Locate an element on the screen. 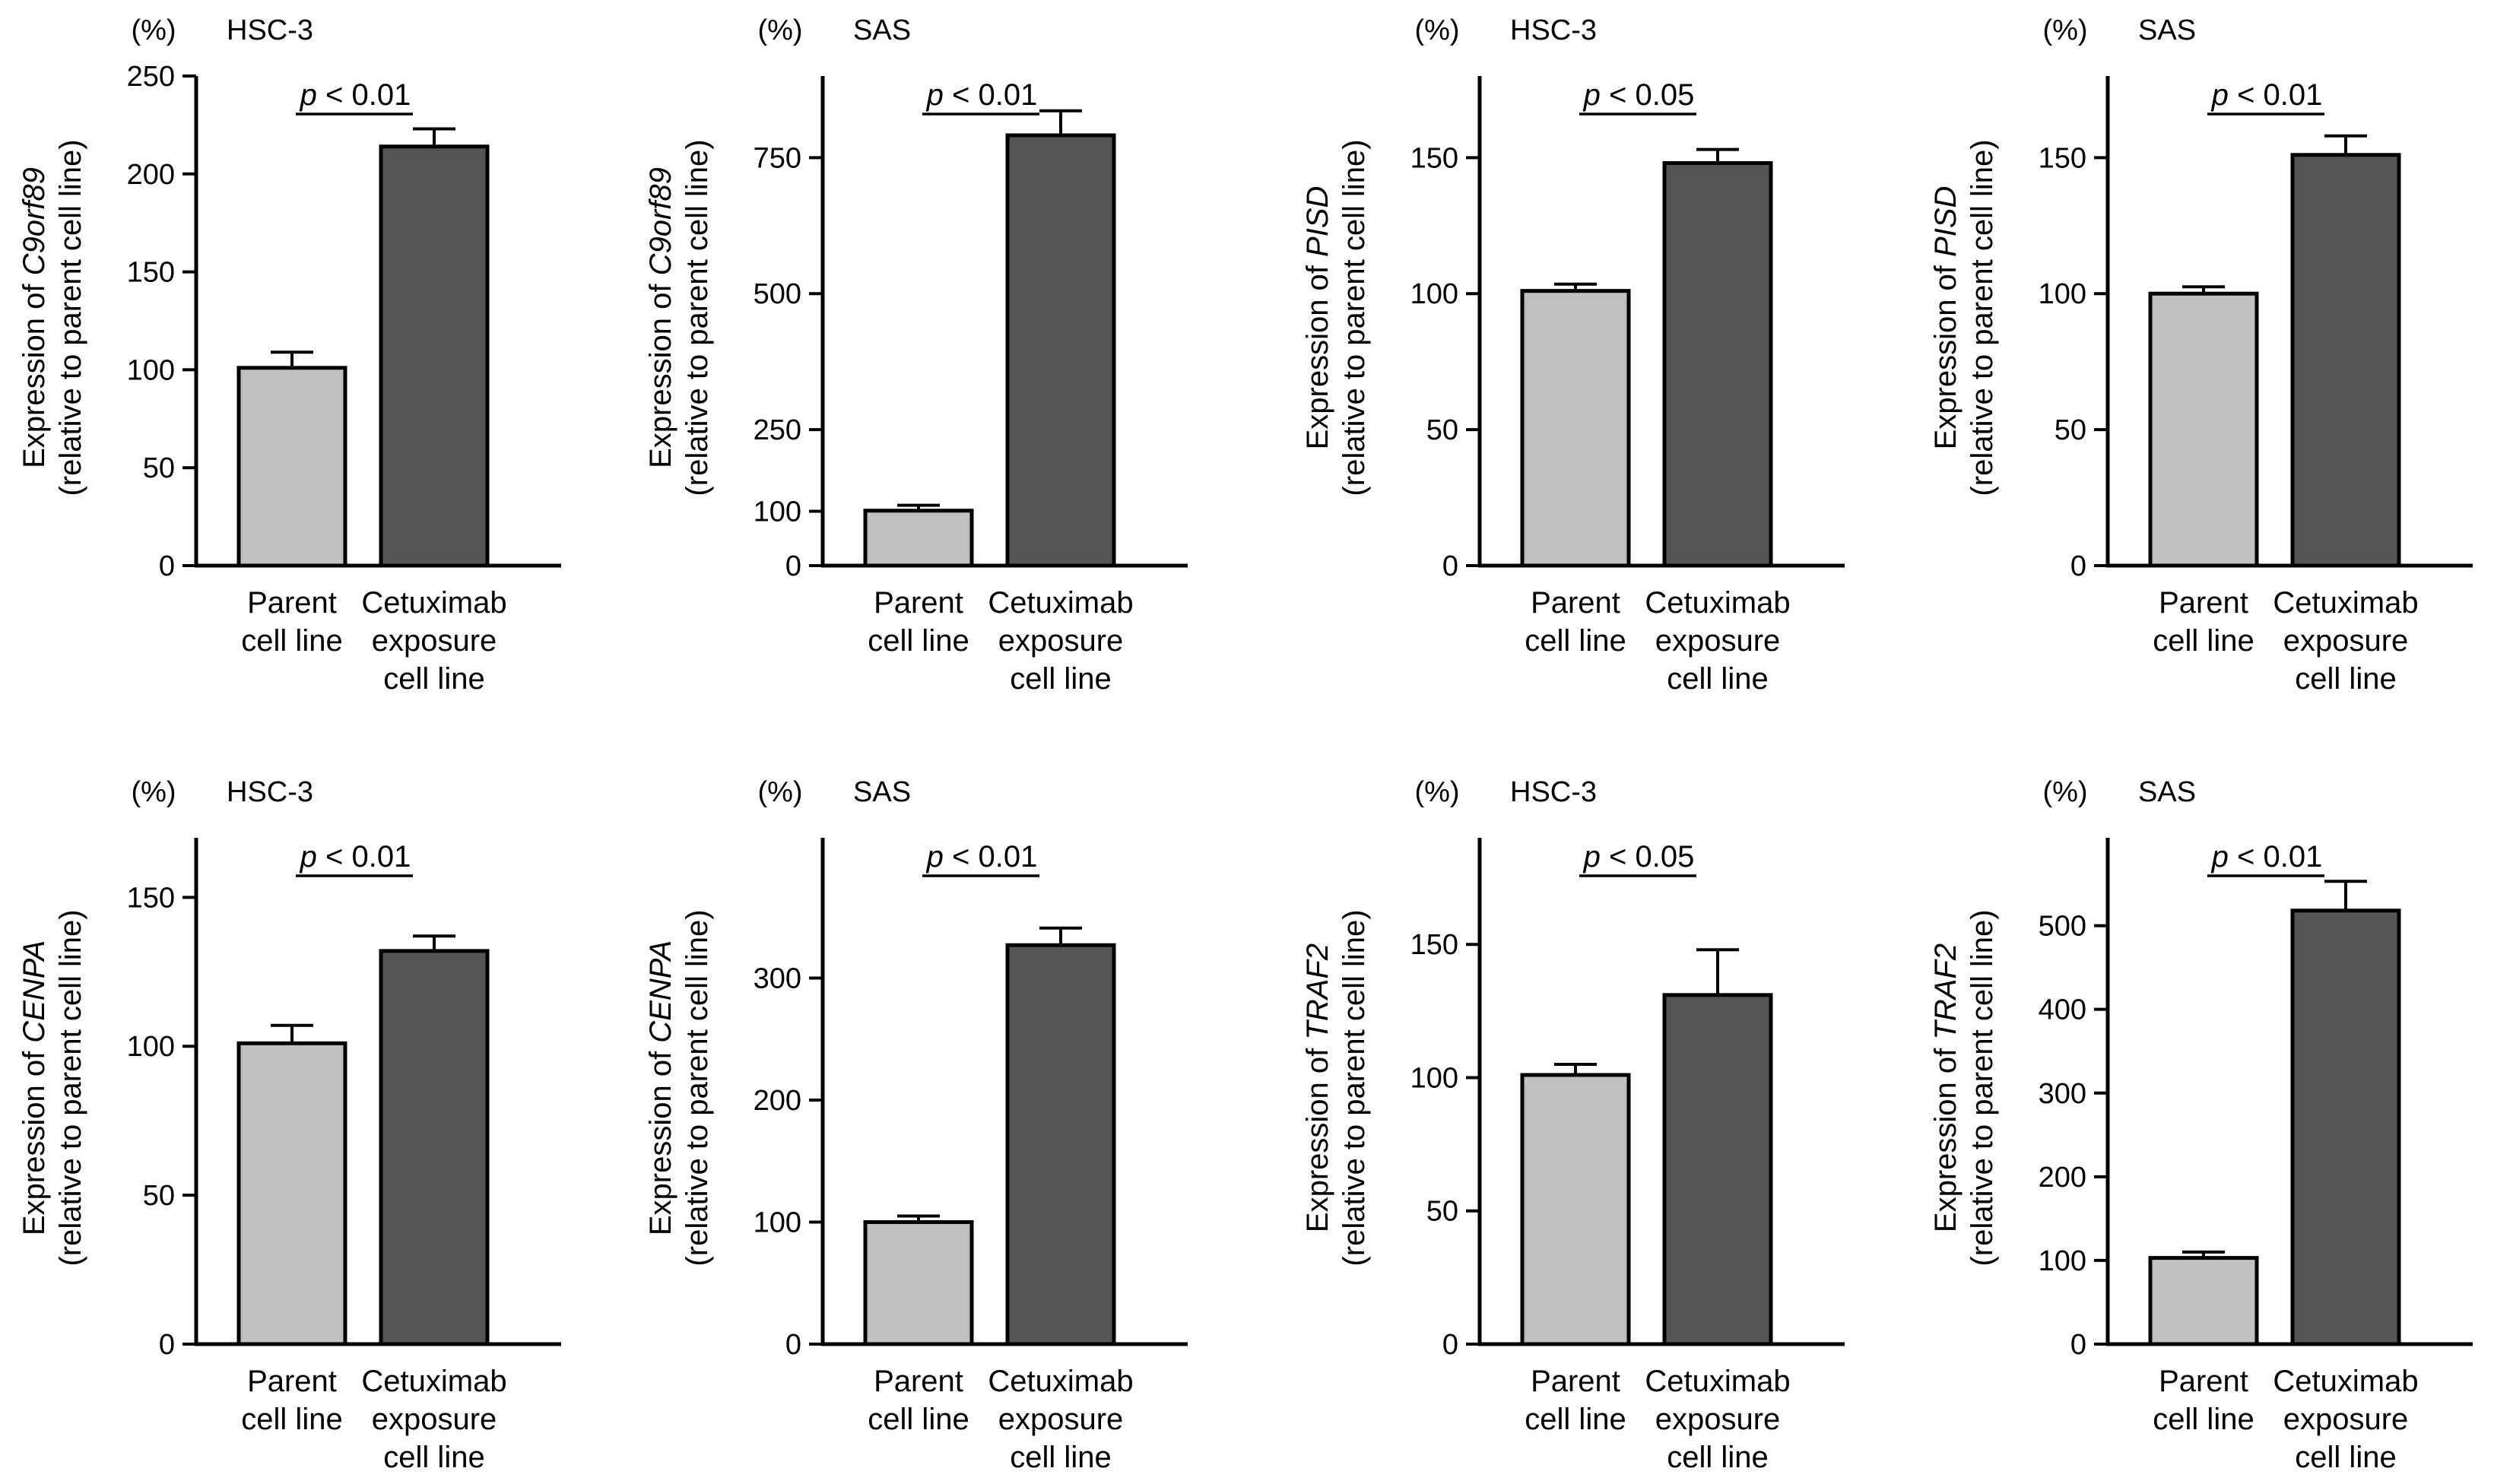 Image resolution: width=2494 pixels, height=1484 pixels. y-tick-label: 250 is located at coordinates (777, 430).